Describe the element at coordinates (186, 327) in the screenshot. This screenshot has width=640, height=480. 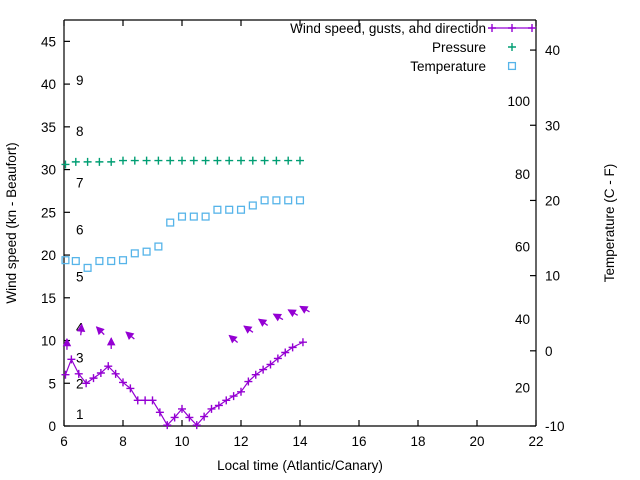
I see `series-gusts` at that location.